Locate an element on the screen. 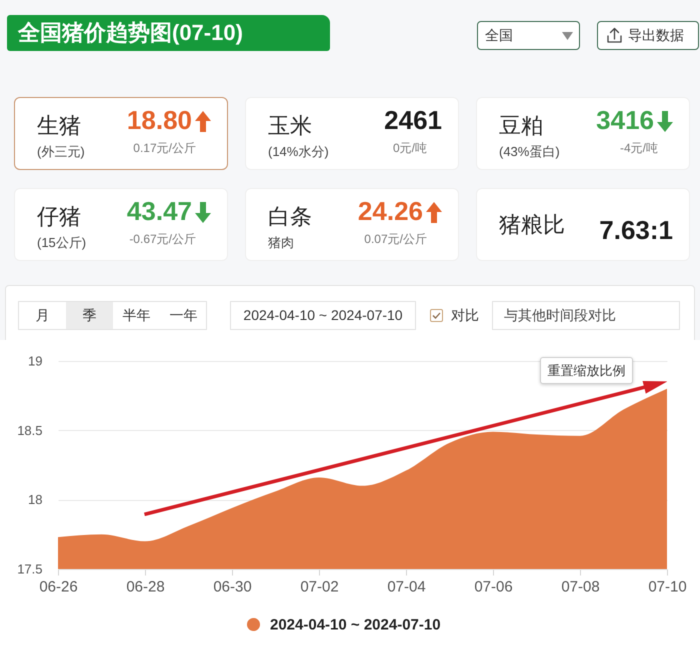 This screenshot has height=659, width=700. text: 0元/吨 is located at coordinates (409, 148).